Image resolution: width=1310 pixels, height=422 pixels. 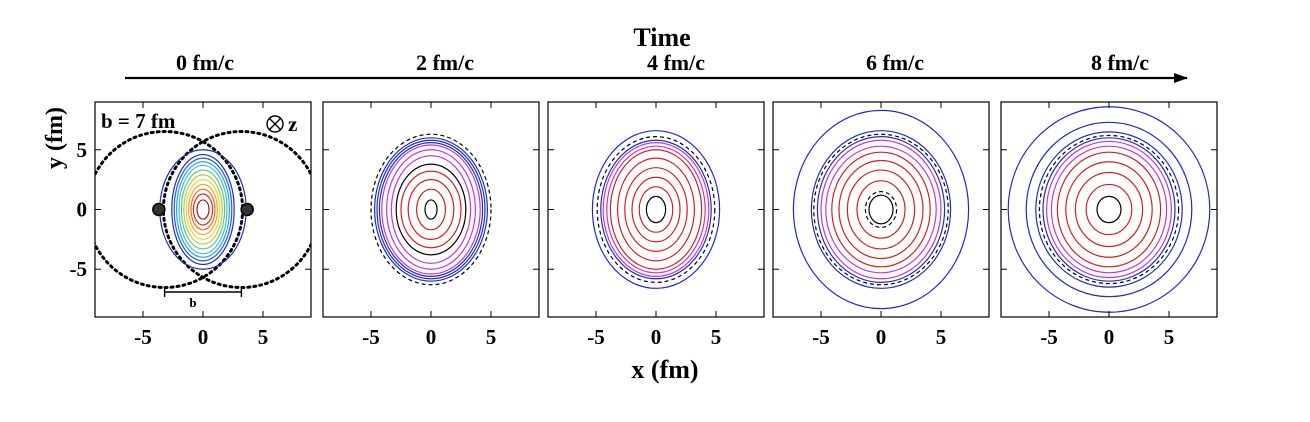 What do you see at coordinates (82, 210) in the screenshot?
I see `y-tick-label: 0` at bounding box center [82, 210].